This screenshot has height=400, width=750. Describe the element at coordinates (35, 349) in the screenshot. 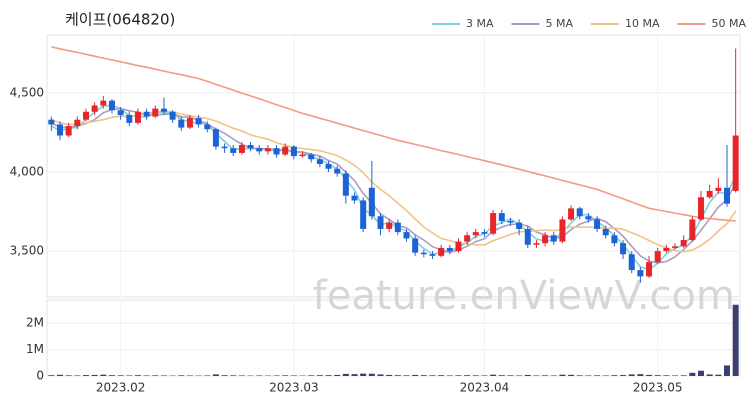

I see `y-tick-label: 1M` at that location.